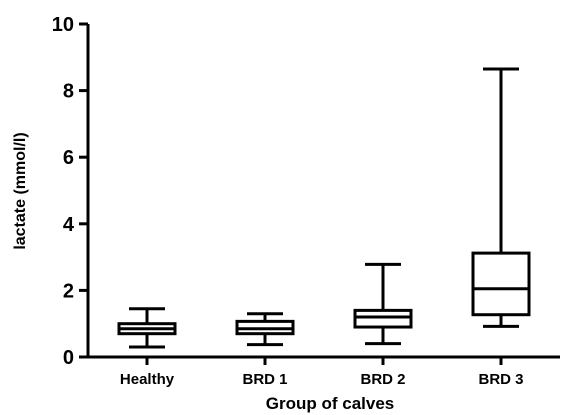 This screenshot has height=415, width=572. What do you see at coordinates (147, 328) in the screenshot?
I see `box-healthy` at bounding box center [147, 328].